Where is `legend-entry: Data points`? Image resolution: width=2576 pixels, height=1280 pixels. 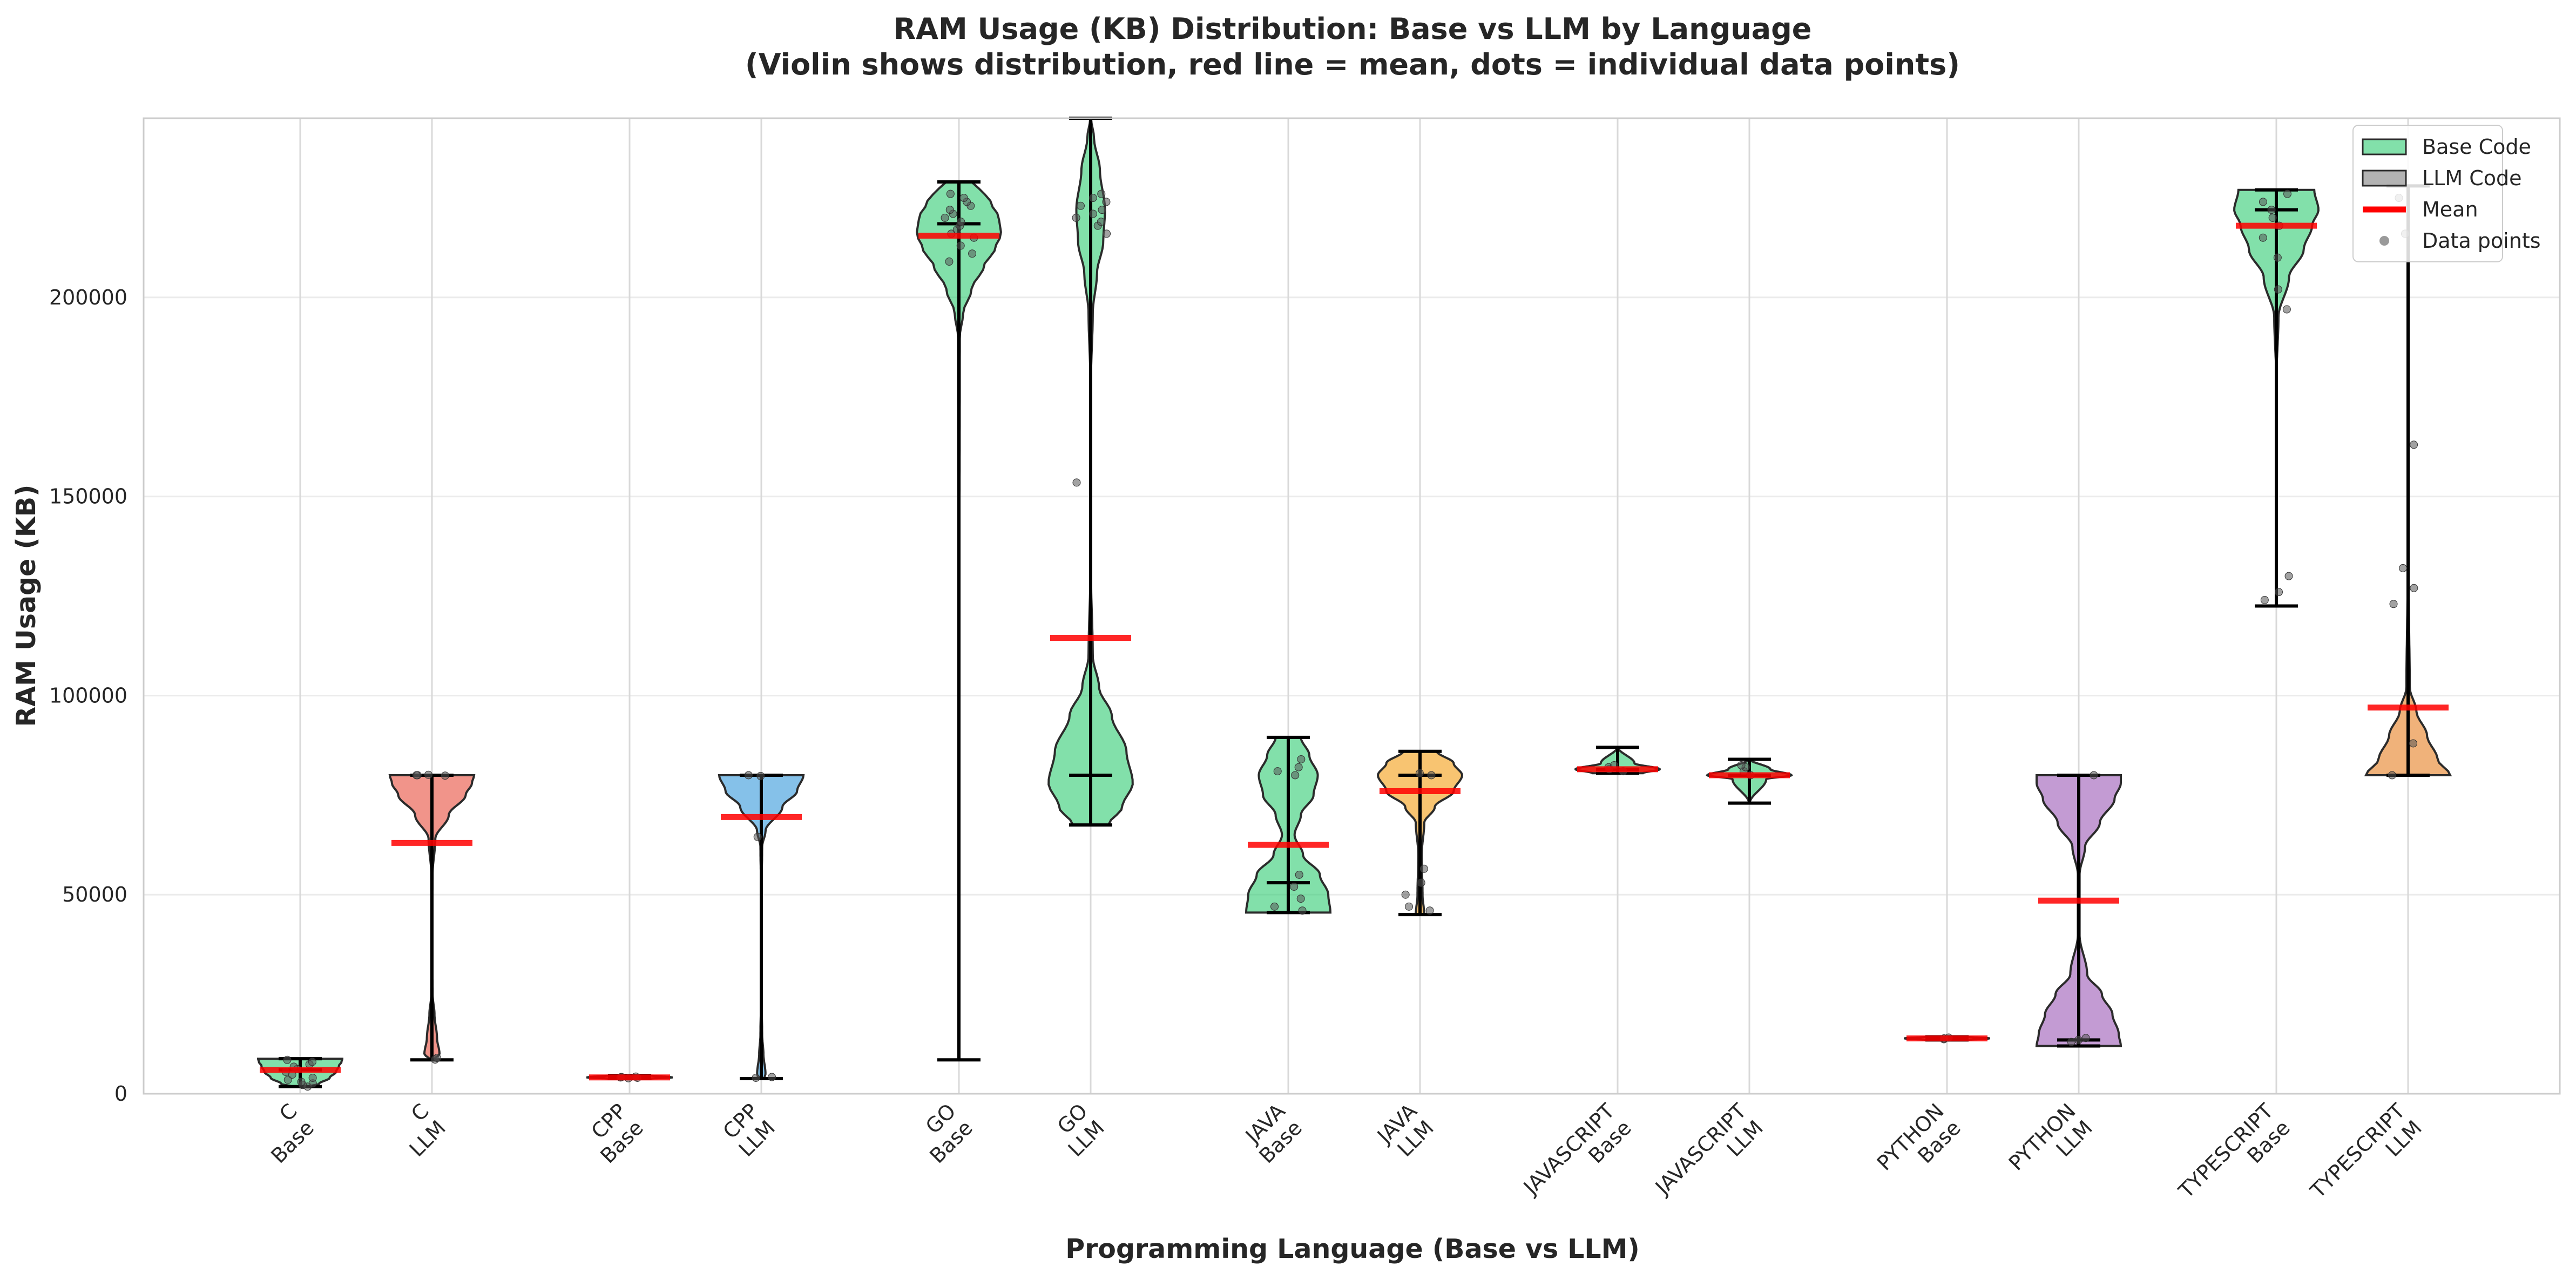 legend-entry: Data points is located at coordinates (2460, 241).